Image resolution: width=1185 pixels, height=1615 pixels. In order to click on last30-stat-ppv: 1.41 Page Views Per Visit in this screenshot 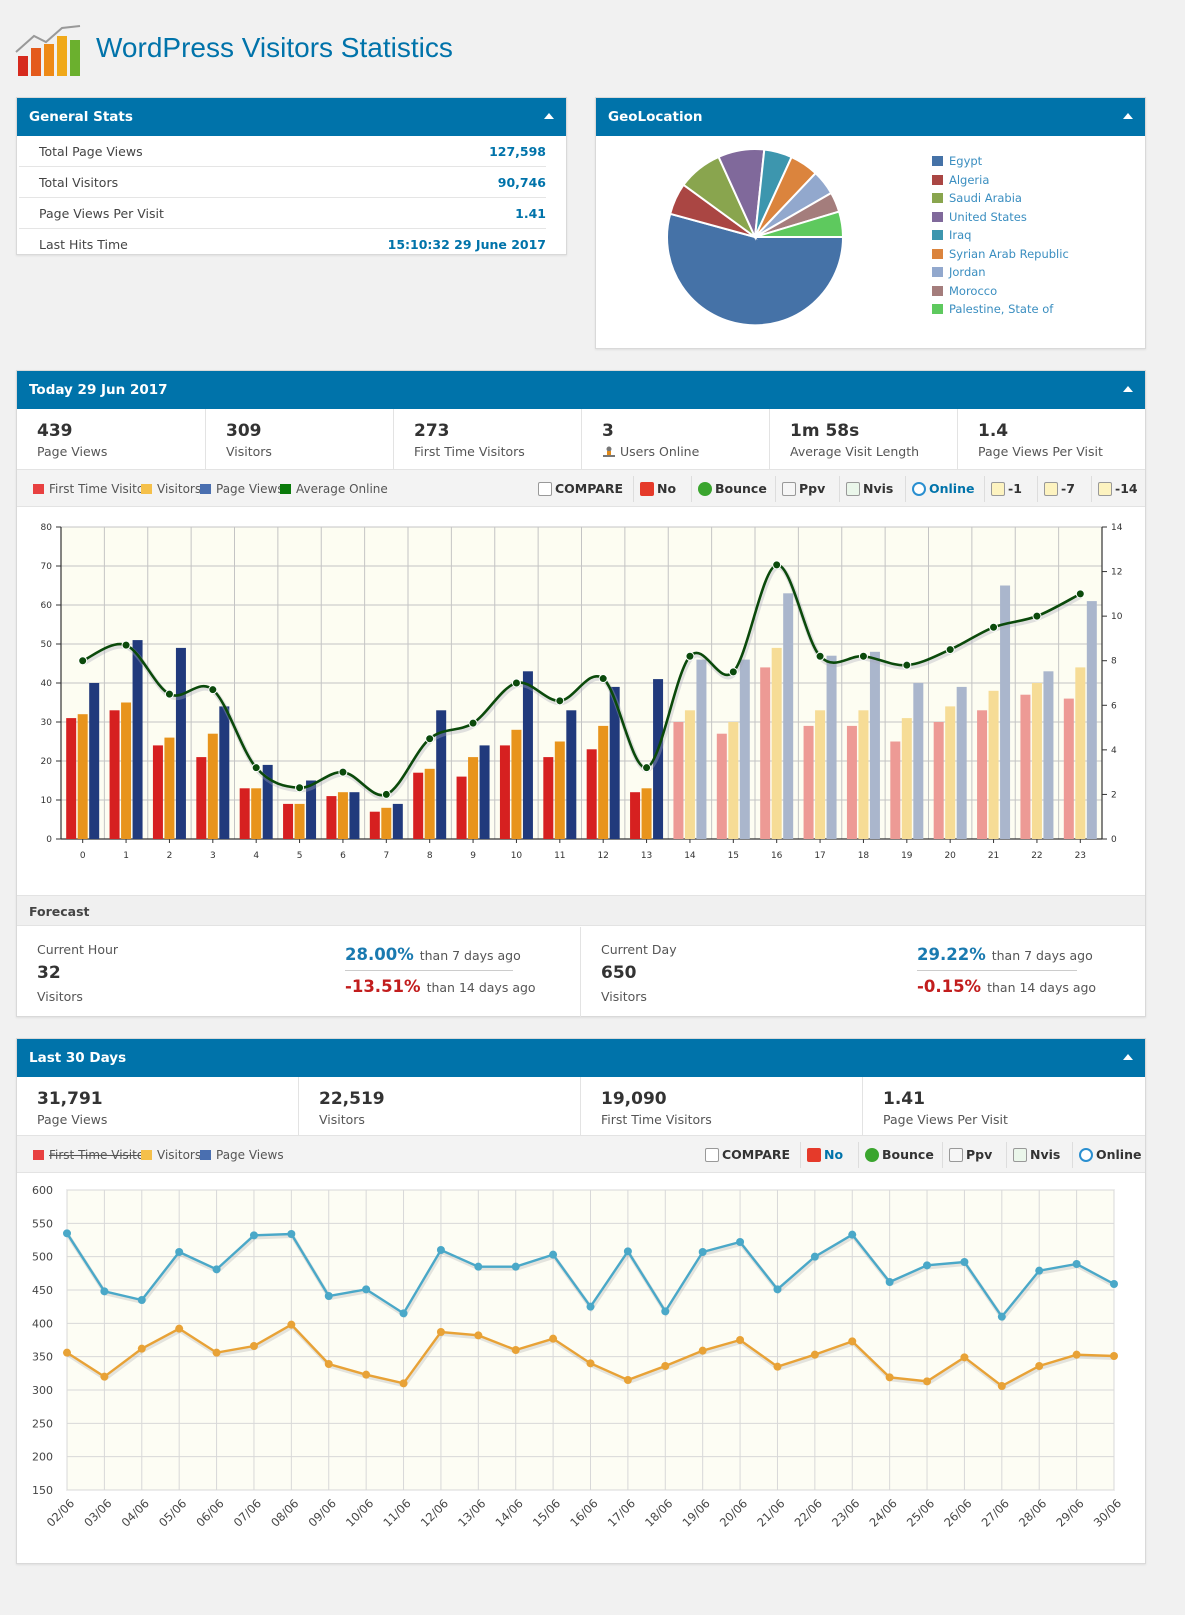, I will do `click(1004, 1108)`.